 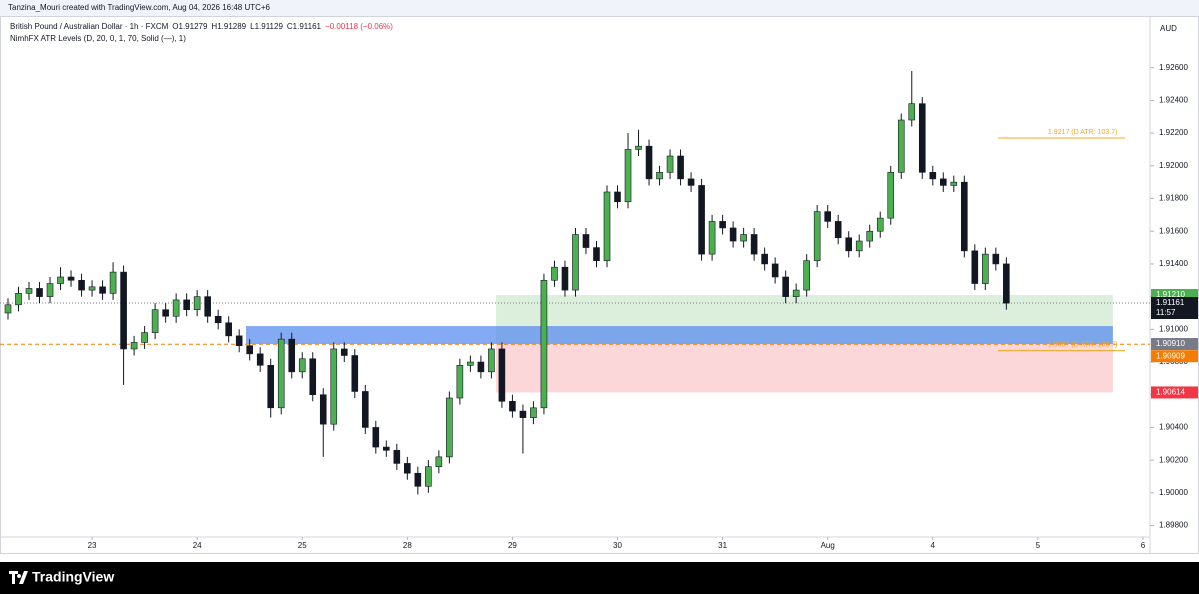 What do you see at coordinates (302, 545) in the screenshot?
I see `x-tick-label: 25` at bounding box center [302, 545].